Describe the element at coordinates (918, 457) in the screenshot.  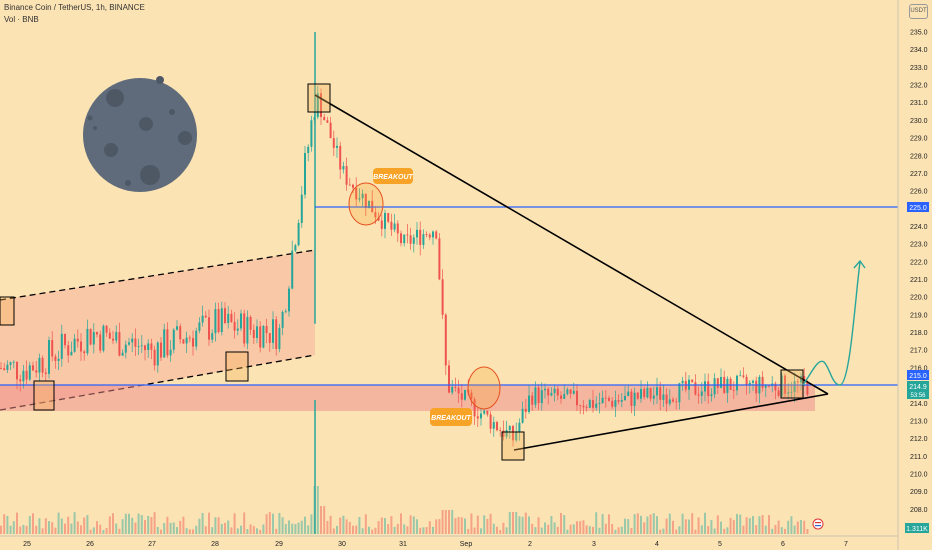
I see `price-tick-label: 211.0` at that location.